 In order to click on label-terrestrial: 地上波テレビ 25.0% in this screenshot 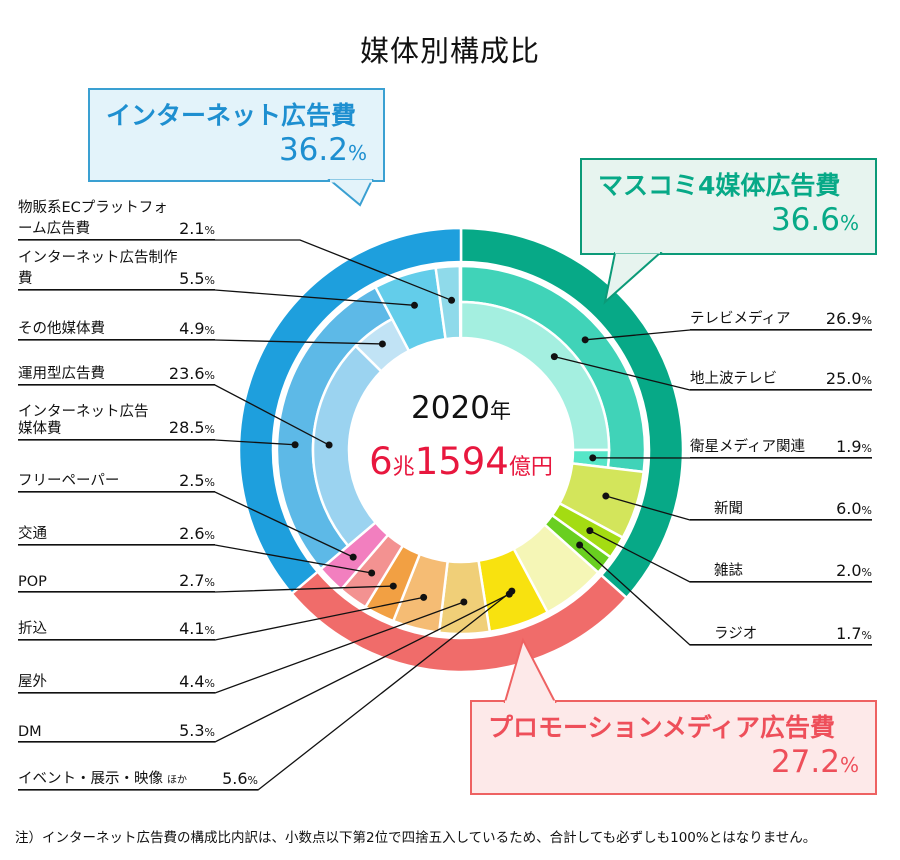, I will do `click(781, 378)`.